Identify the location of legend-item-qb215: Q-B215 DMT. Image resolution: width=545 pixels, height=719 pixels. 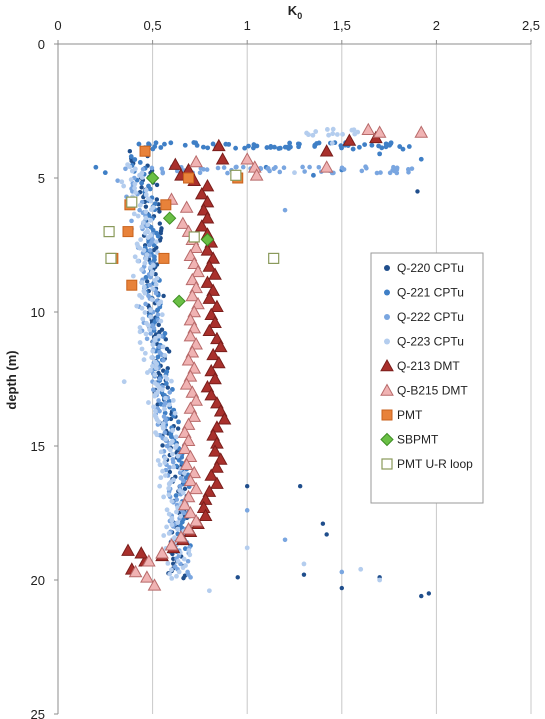
(424, 390).